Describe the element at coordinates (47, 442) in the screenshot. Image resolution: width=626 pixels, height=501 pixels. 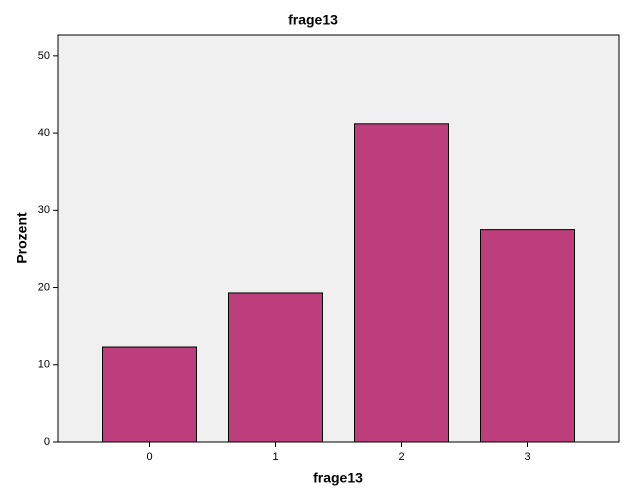
I see `y-tick-label: 0` at that location.